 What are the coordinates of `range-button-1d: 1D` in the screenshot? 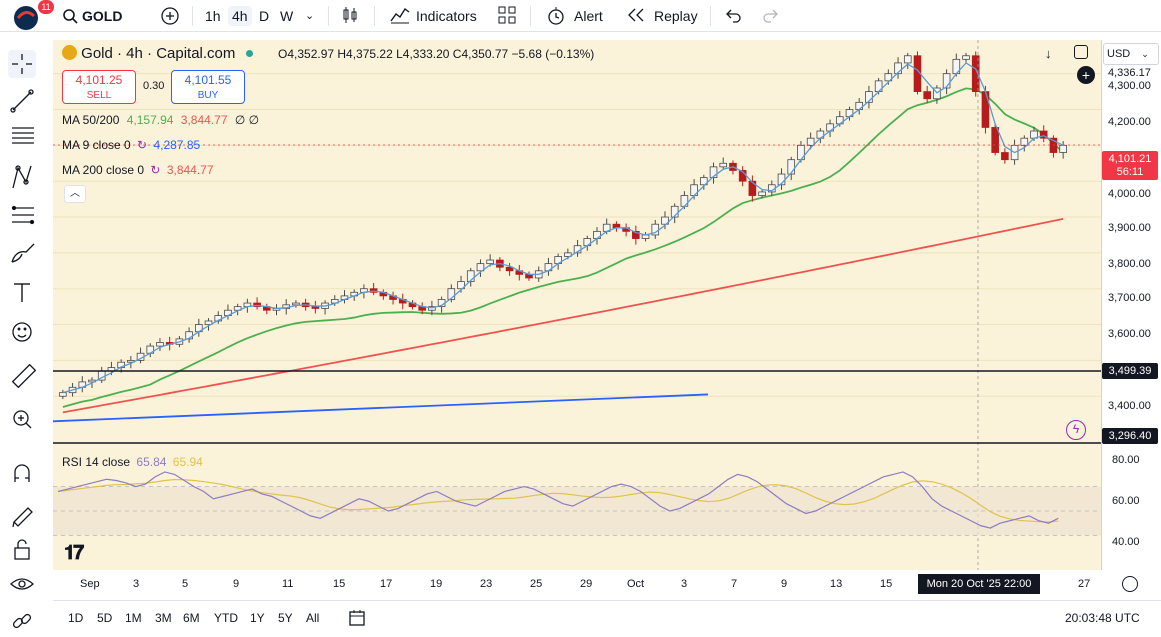 It's located at (76, 618).